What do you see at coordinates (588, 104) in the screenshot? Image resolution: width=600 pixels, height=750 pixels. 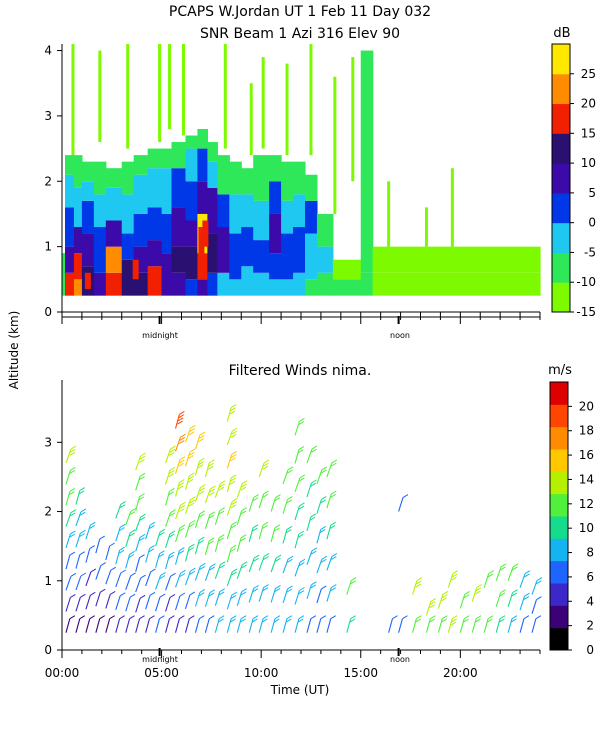 I see `snr-colorbar-label: 20` at bounding box center [588, 104].